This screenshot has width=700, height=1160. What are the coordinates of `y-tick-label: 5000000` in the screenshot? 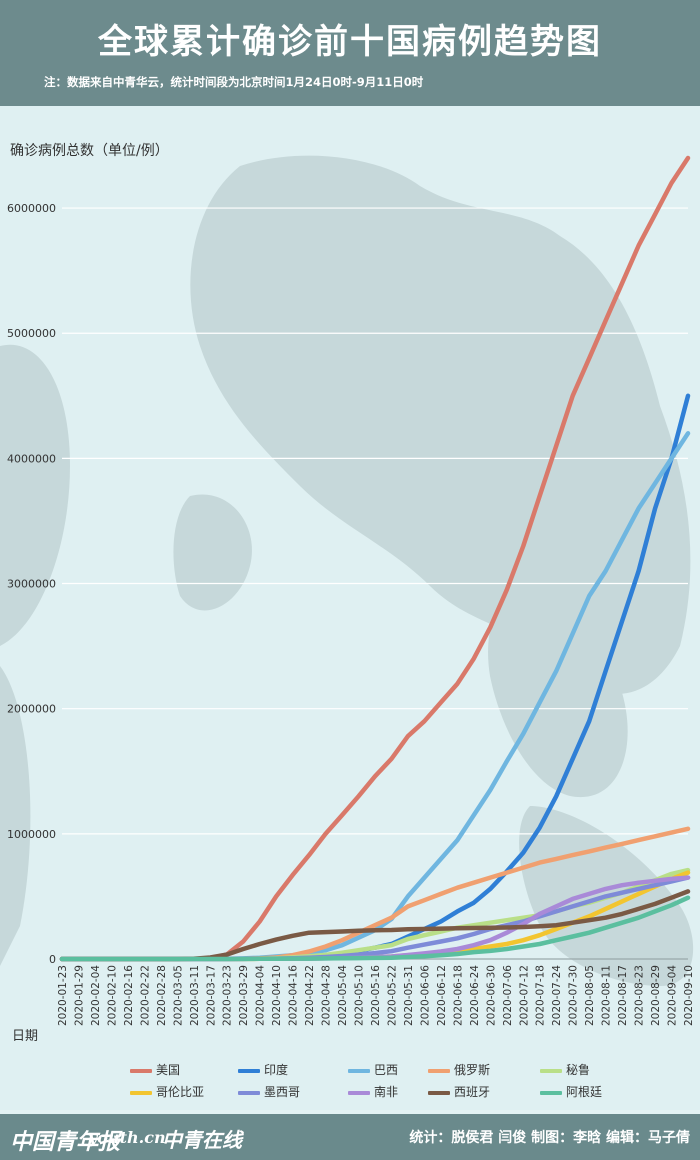 It's located at (31, 333).